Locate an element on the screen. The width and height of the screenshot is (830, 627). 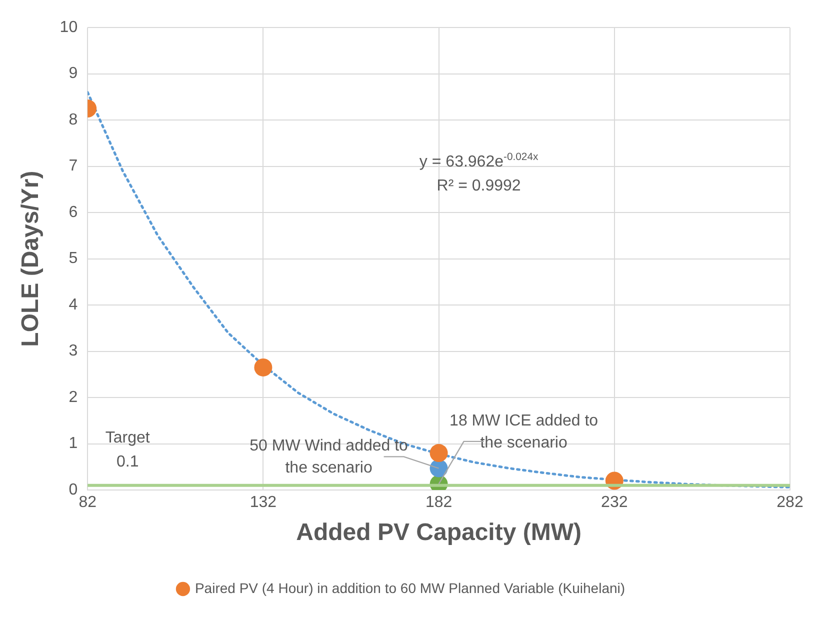
y-tick-label: 8 is located at coordinates (73, 119).